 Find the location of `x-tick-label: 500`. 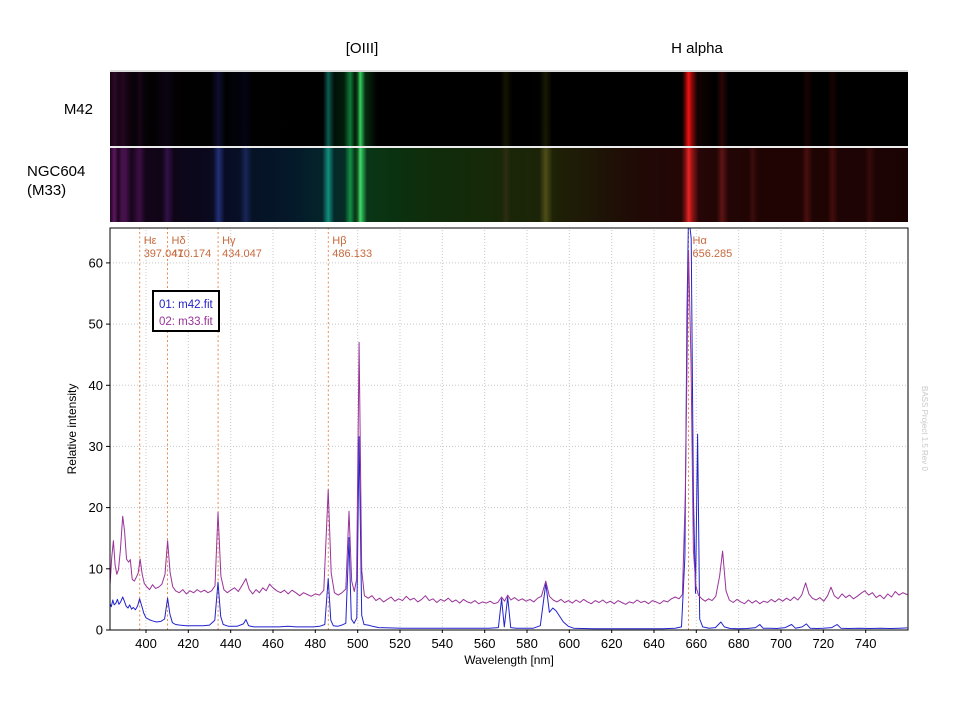

x-tick-label: 500 is located at coordinates (358, 643).